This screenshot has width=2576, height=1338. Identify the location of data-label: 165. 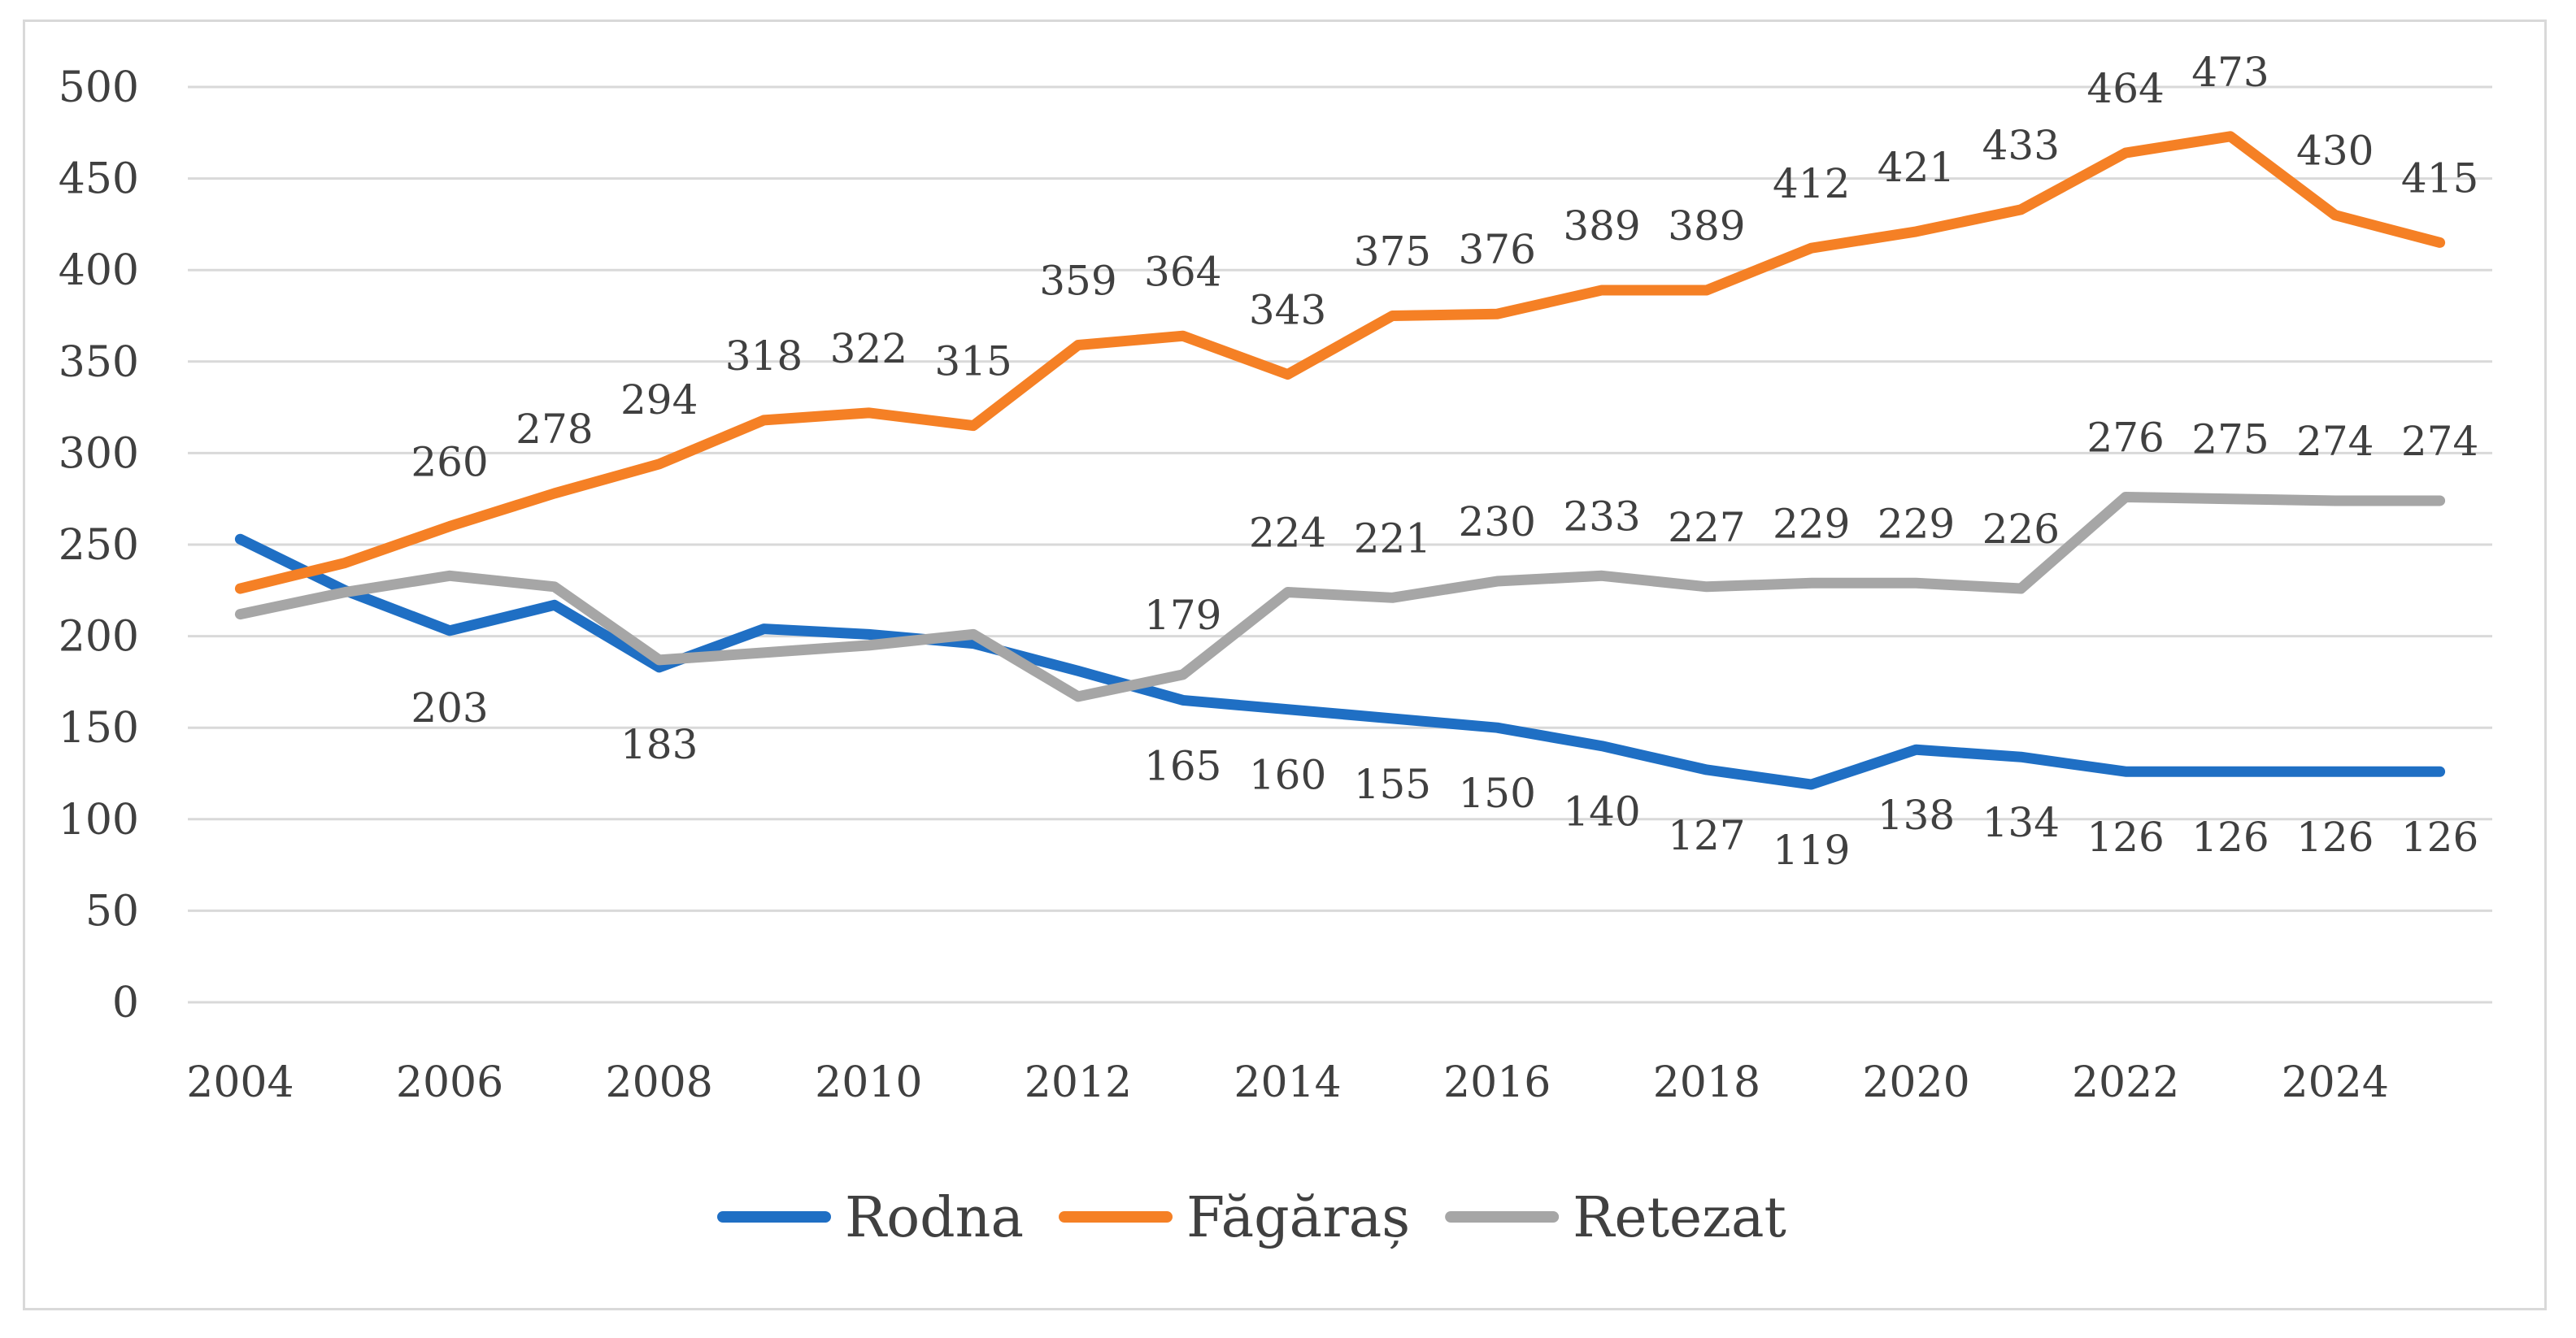
(1183, 765).